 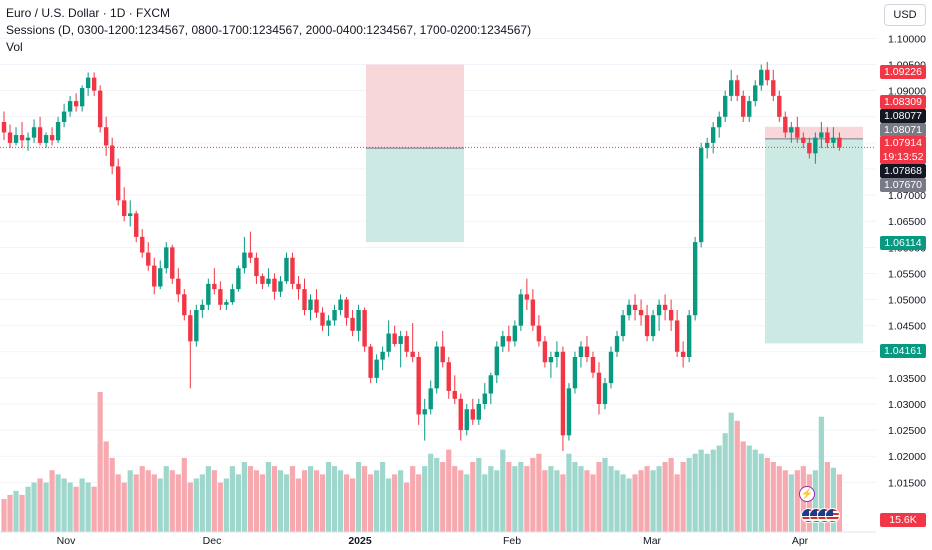 I want to click on price-axis-bg, so click(x=905, y=275).